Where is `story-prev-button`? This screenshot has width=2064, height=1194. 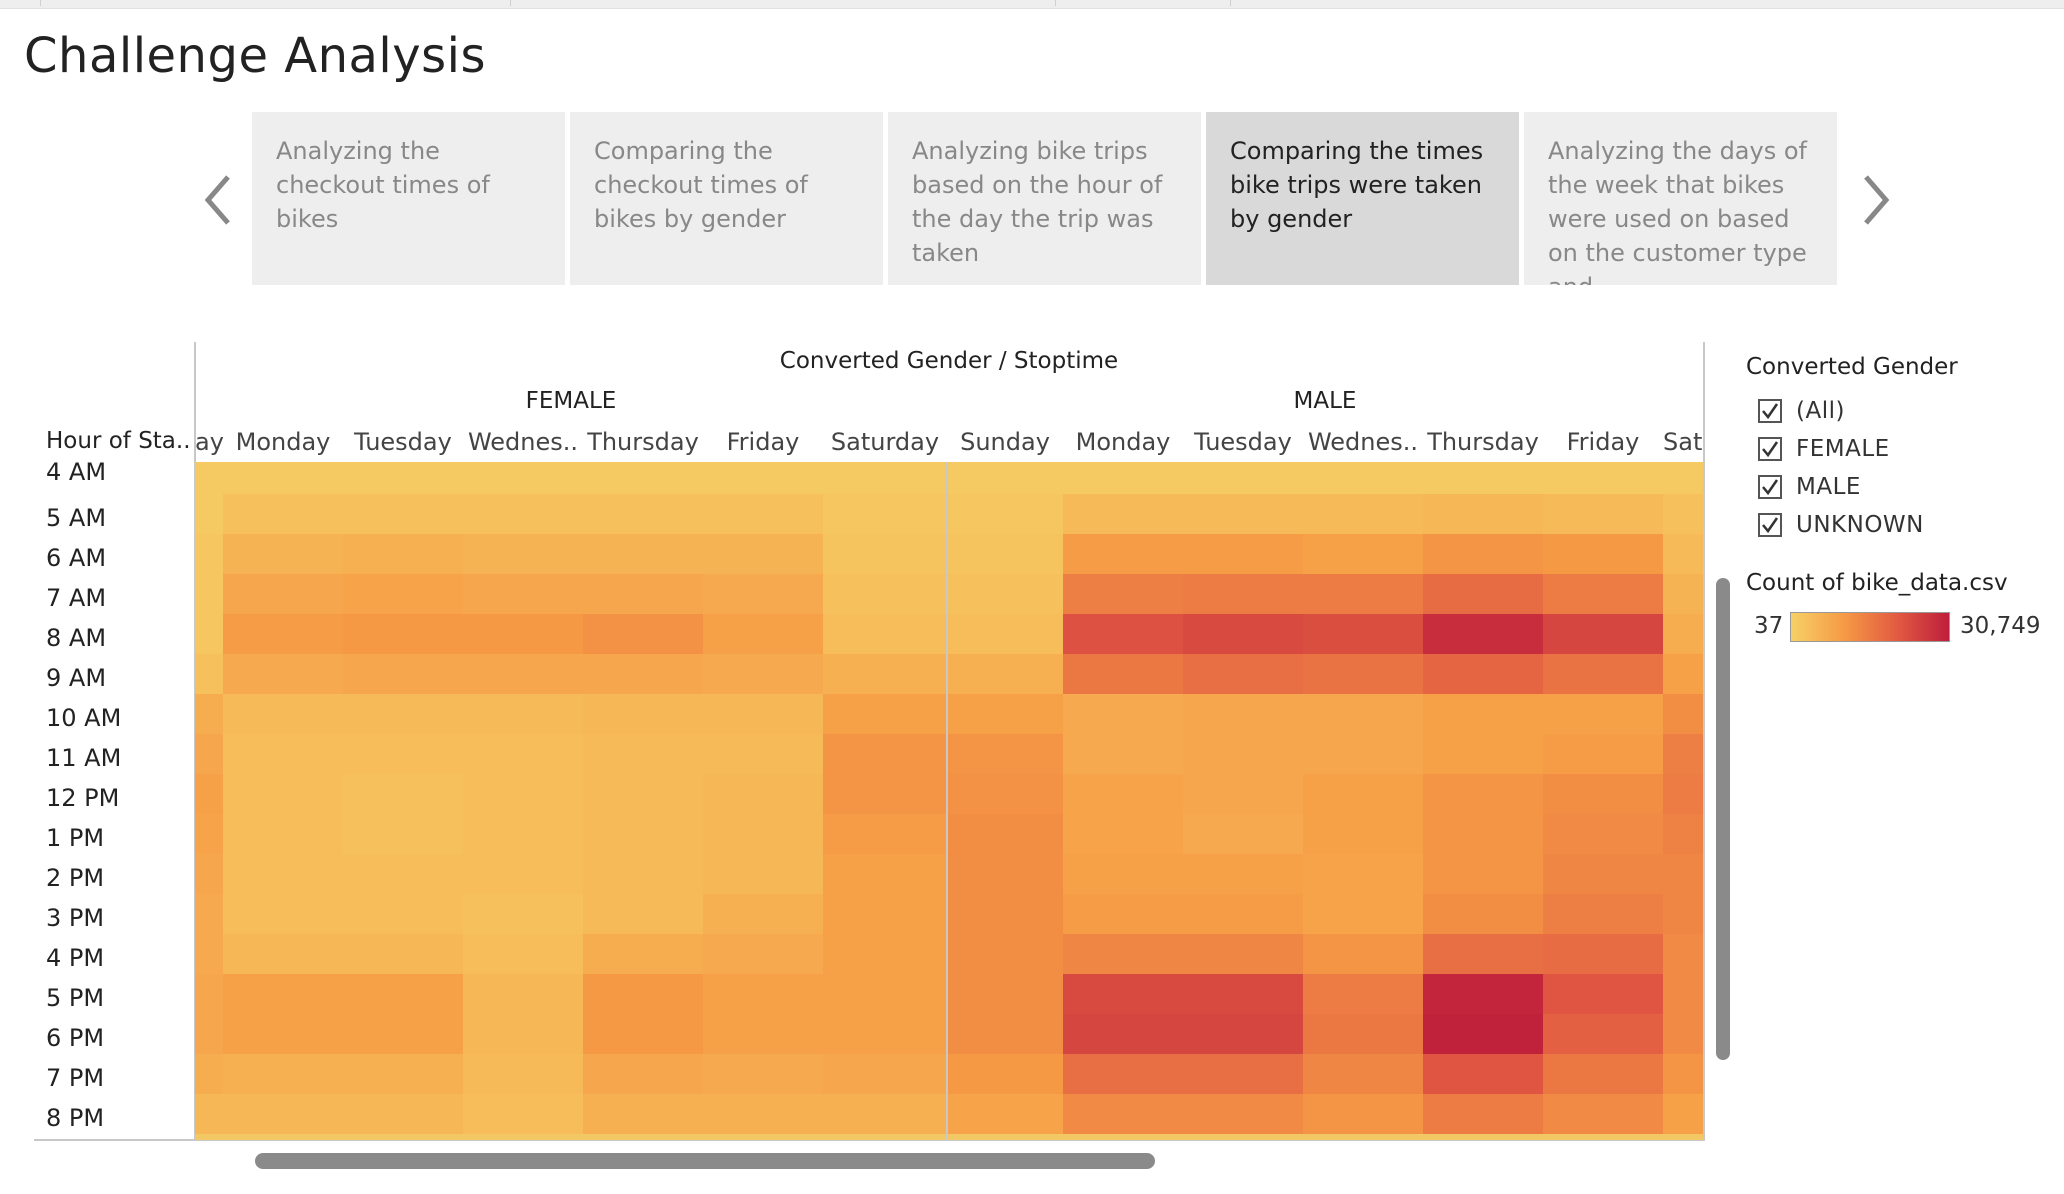 story-prev-button is located at coordinates (218, 200).